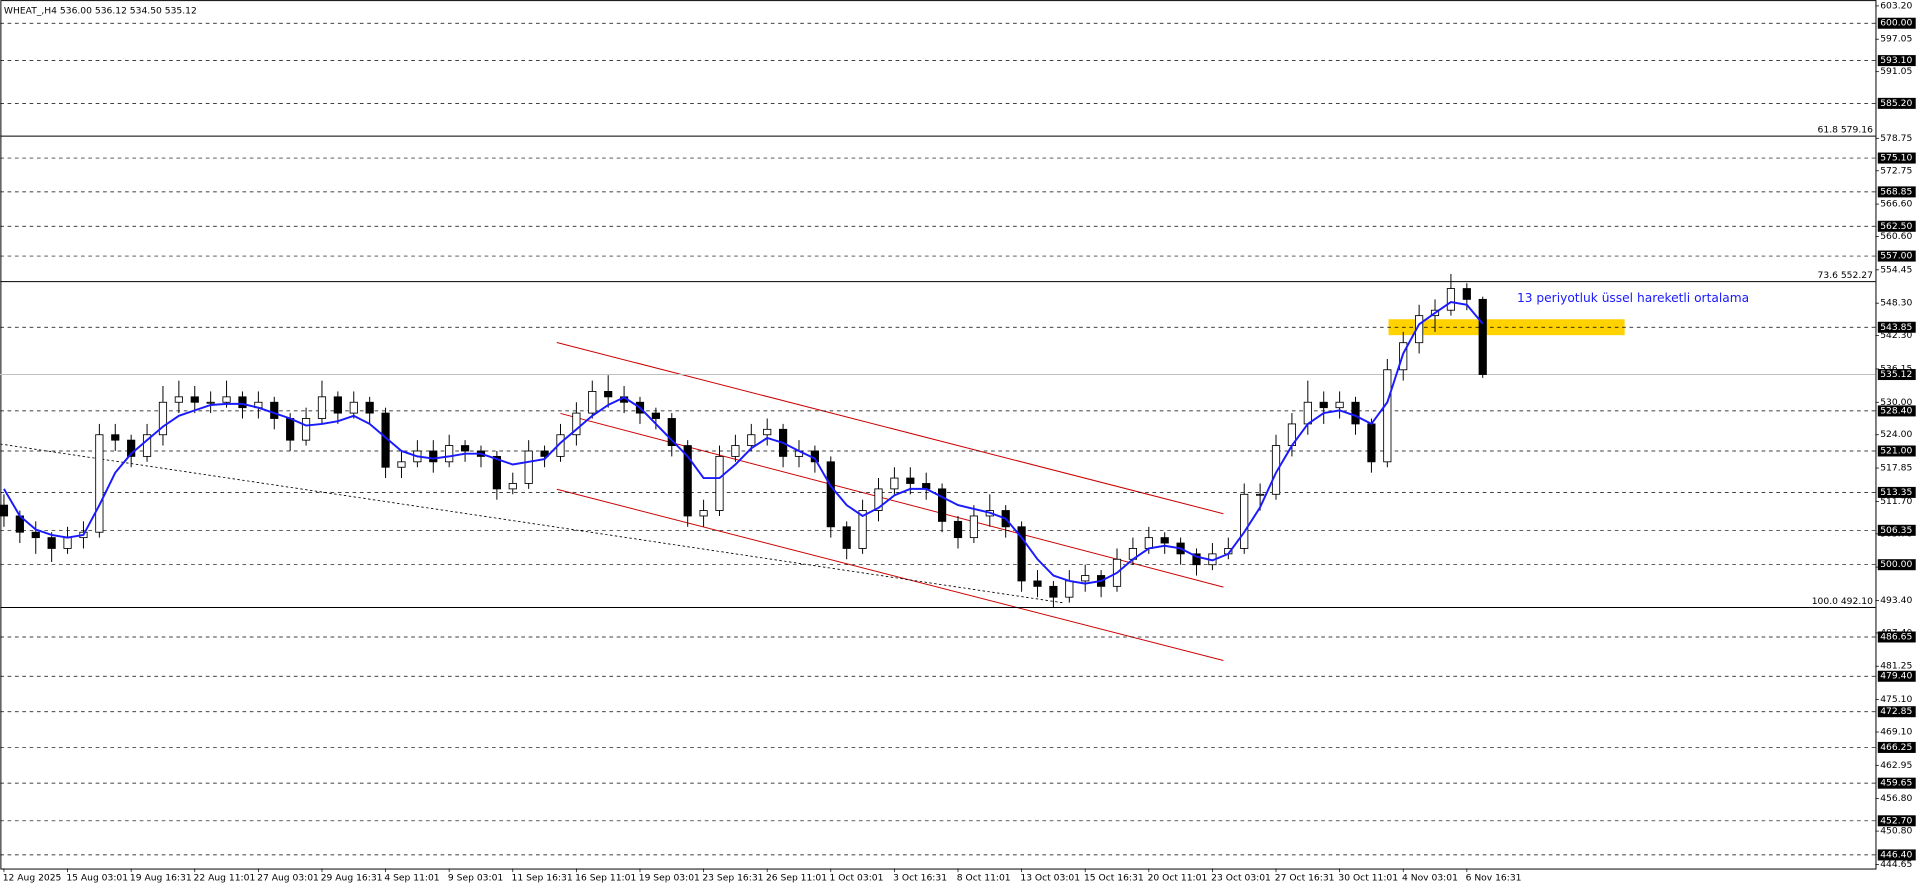 Image resolution: width=1916 pixels, height=888 pixels. Describe the element at coordinates (1896, 468) in the screenshot. I see `y-tick-label: 517.85` at that location.